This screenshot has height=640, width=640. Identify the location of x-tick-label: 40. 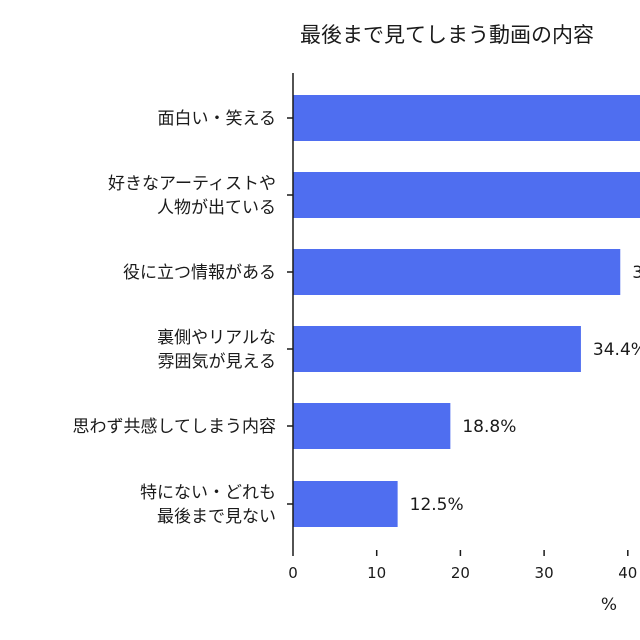
(627, 573).